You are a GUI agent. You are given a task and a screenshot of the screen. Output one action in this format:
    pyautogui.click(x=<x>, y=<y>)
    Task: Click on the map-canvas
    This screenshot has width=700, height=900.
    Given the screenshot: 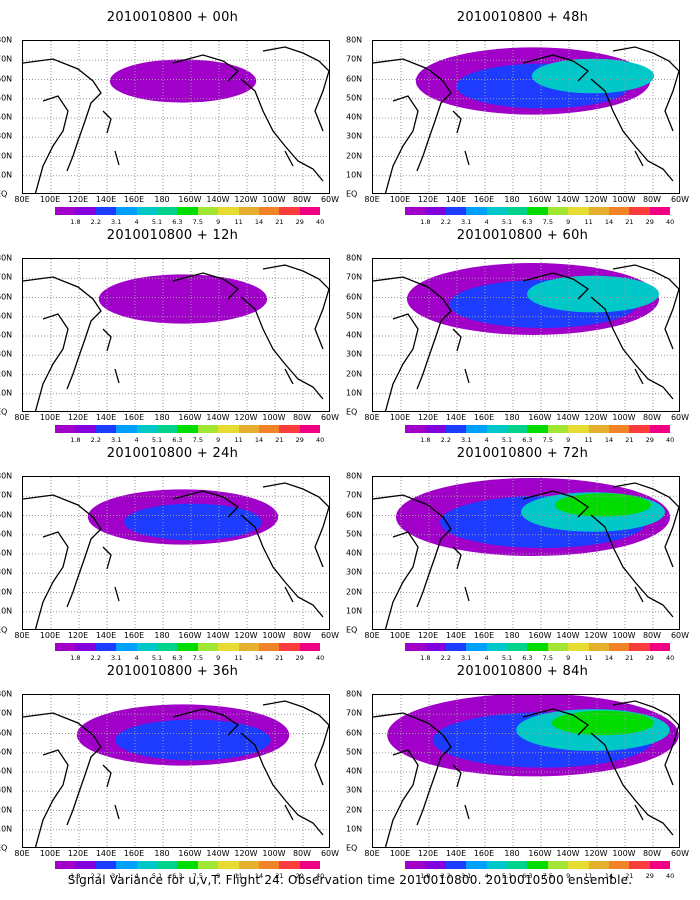 What is the action you would take?
    pyautogui.click(x=176, y=335)
    